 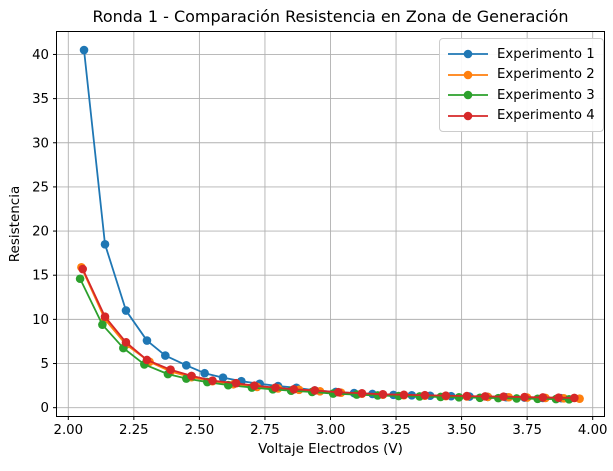 I want to click on legend-item-experimento-3: Experimento 3, so click(x=521, y=95).